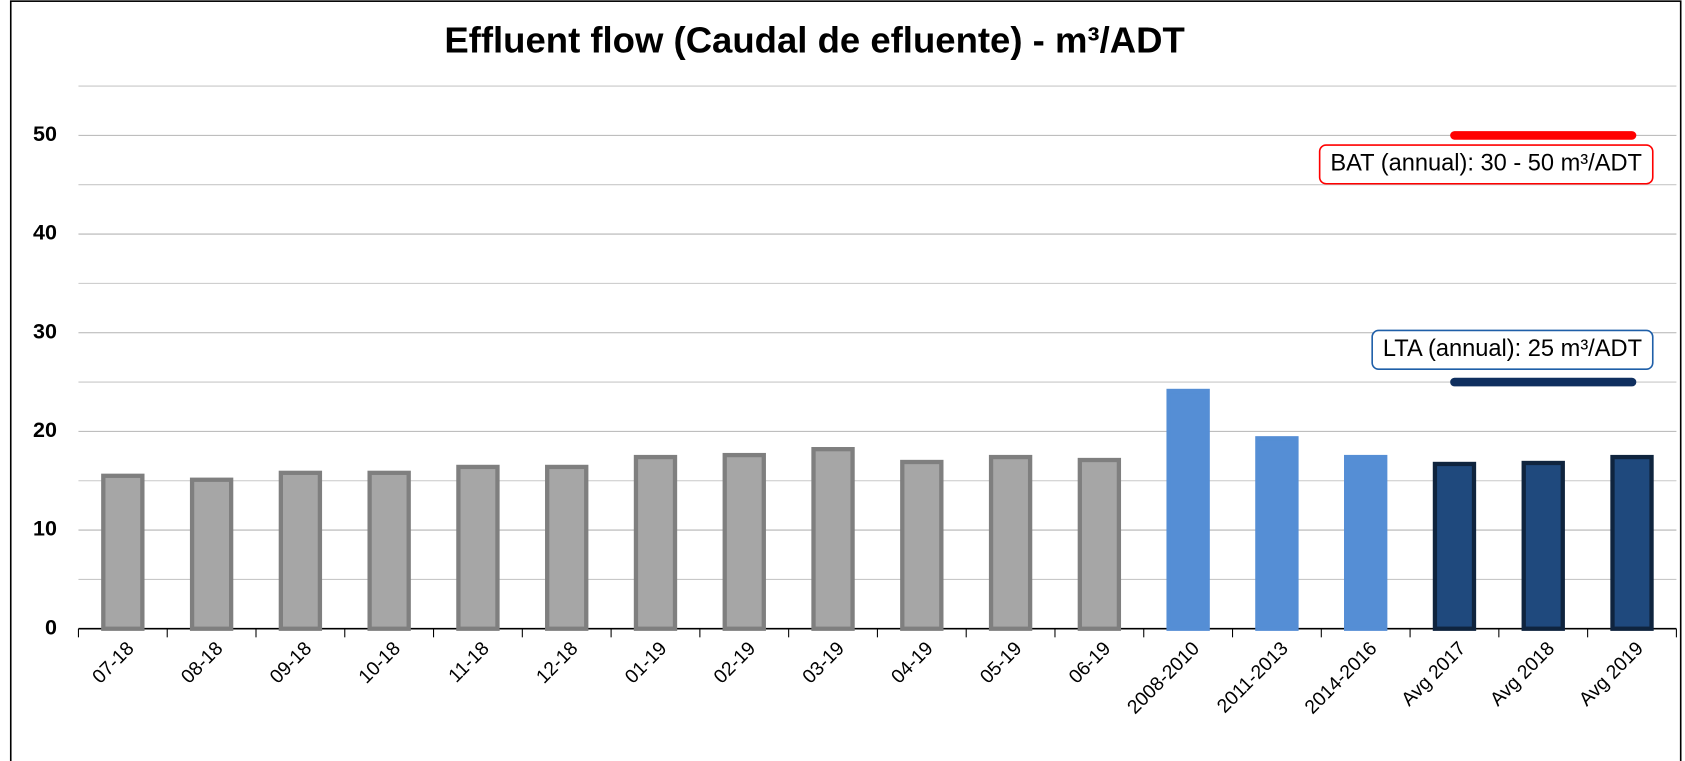 The height and width of the screenshot is (761, 1685). Describe the element at coordinates (1341, 678) in the screenshot. I see `x-tick-label: 2014-2016` at that location.